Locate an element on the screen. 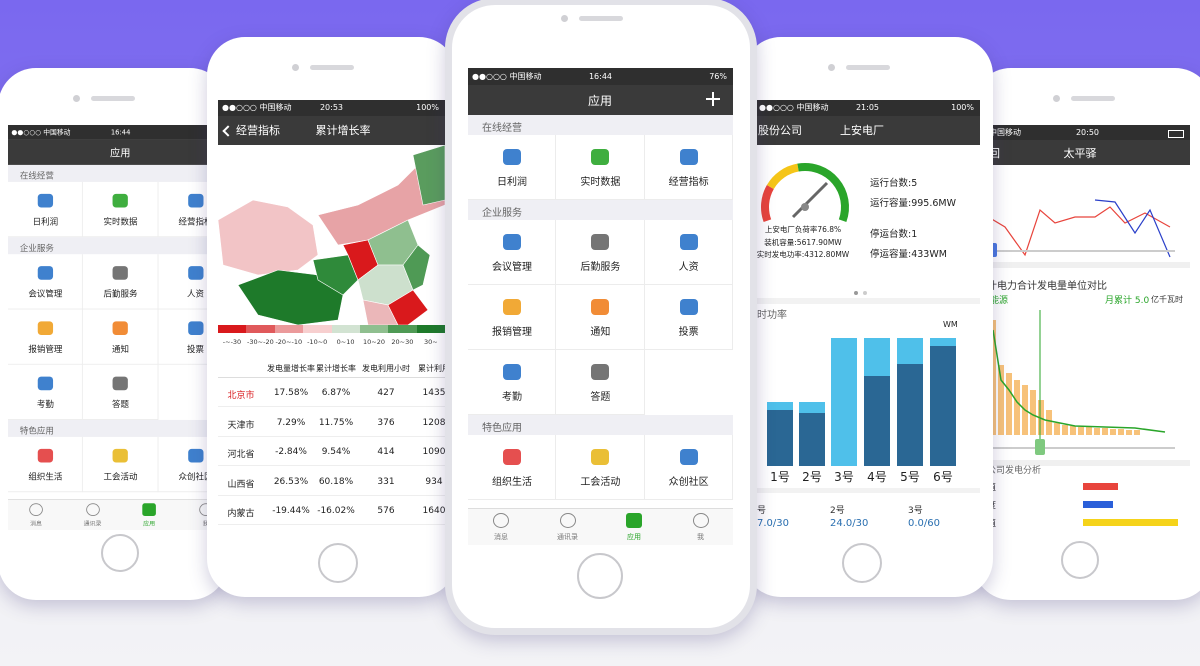  app-label: 会议管理 is located at coordinates (45, 294).